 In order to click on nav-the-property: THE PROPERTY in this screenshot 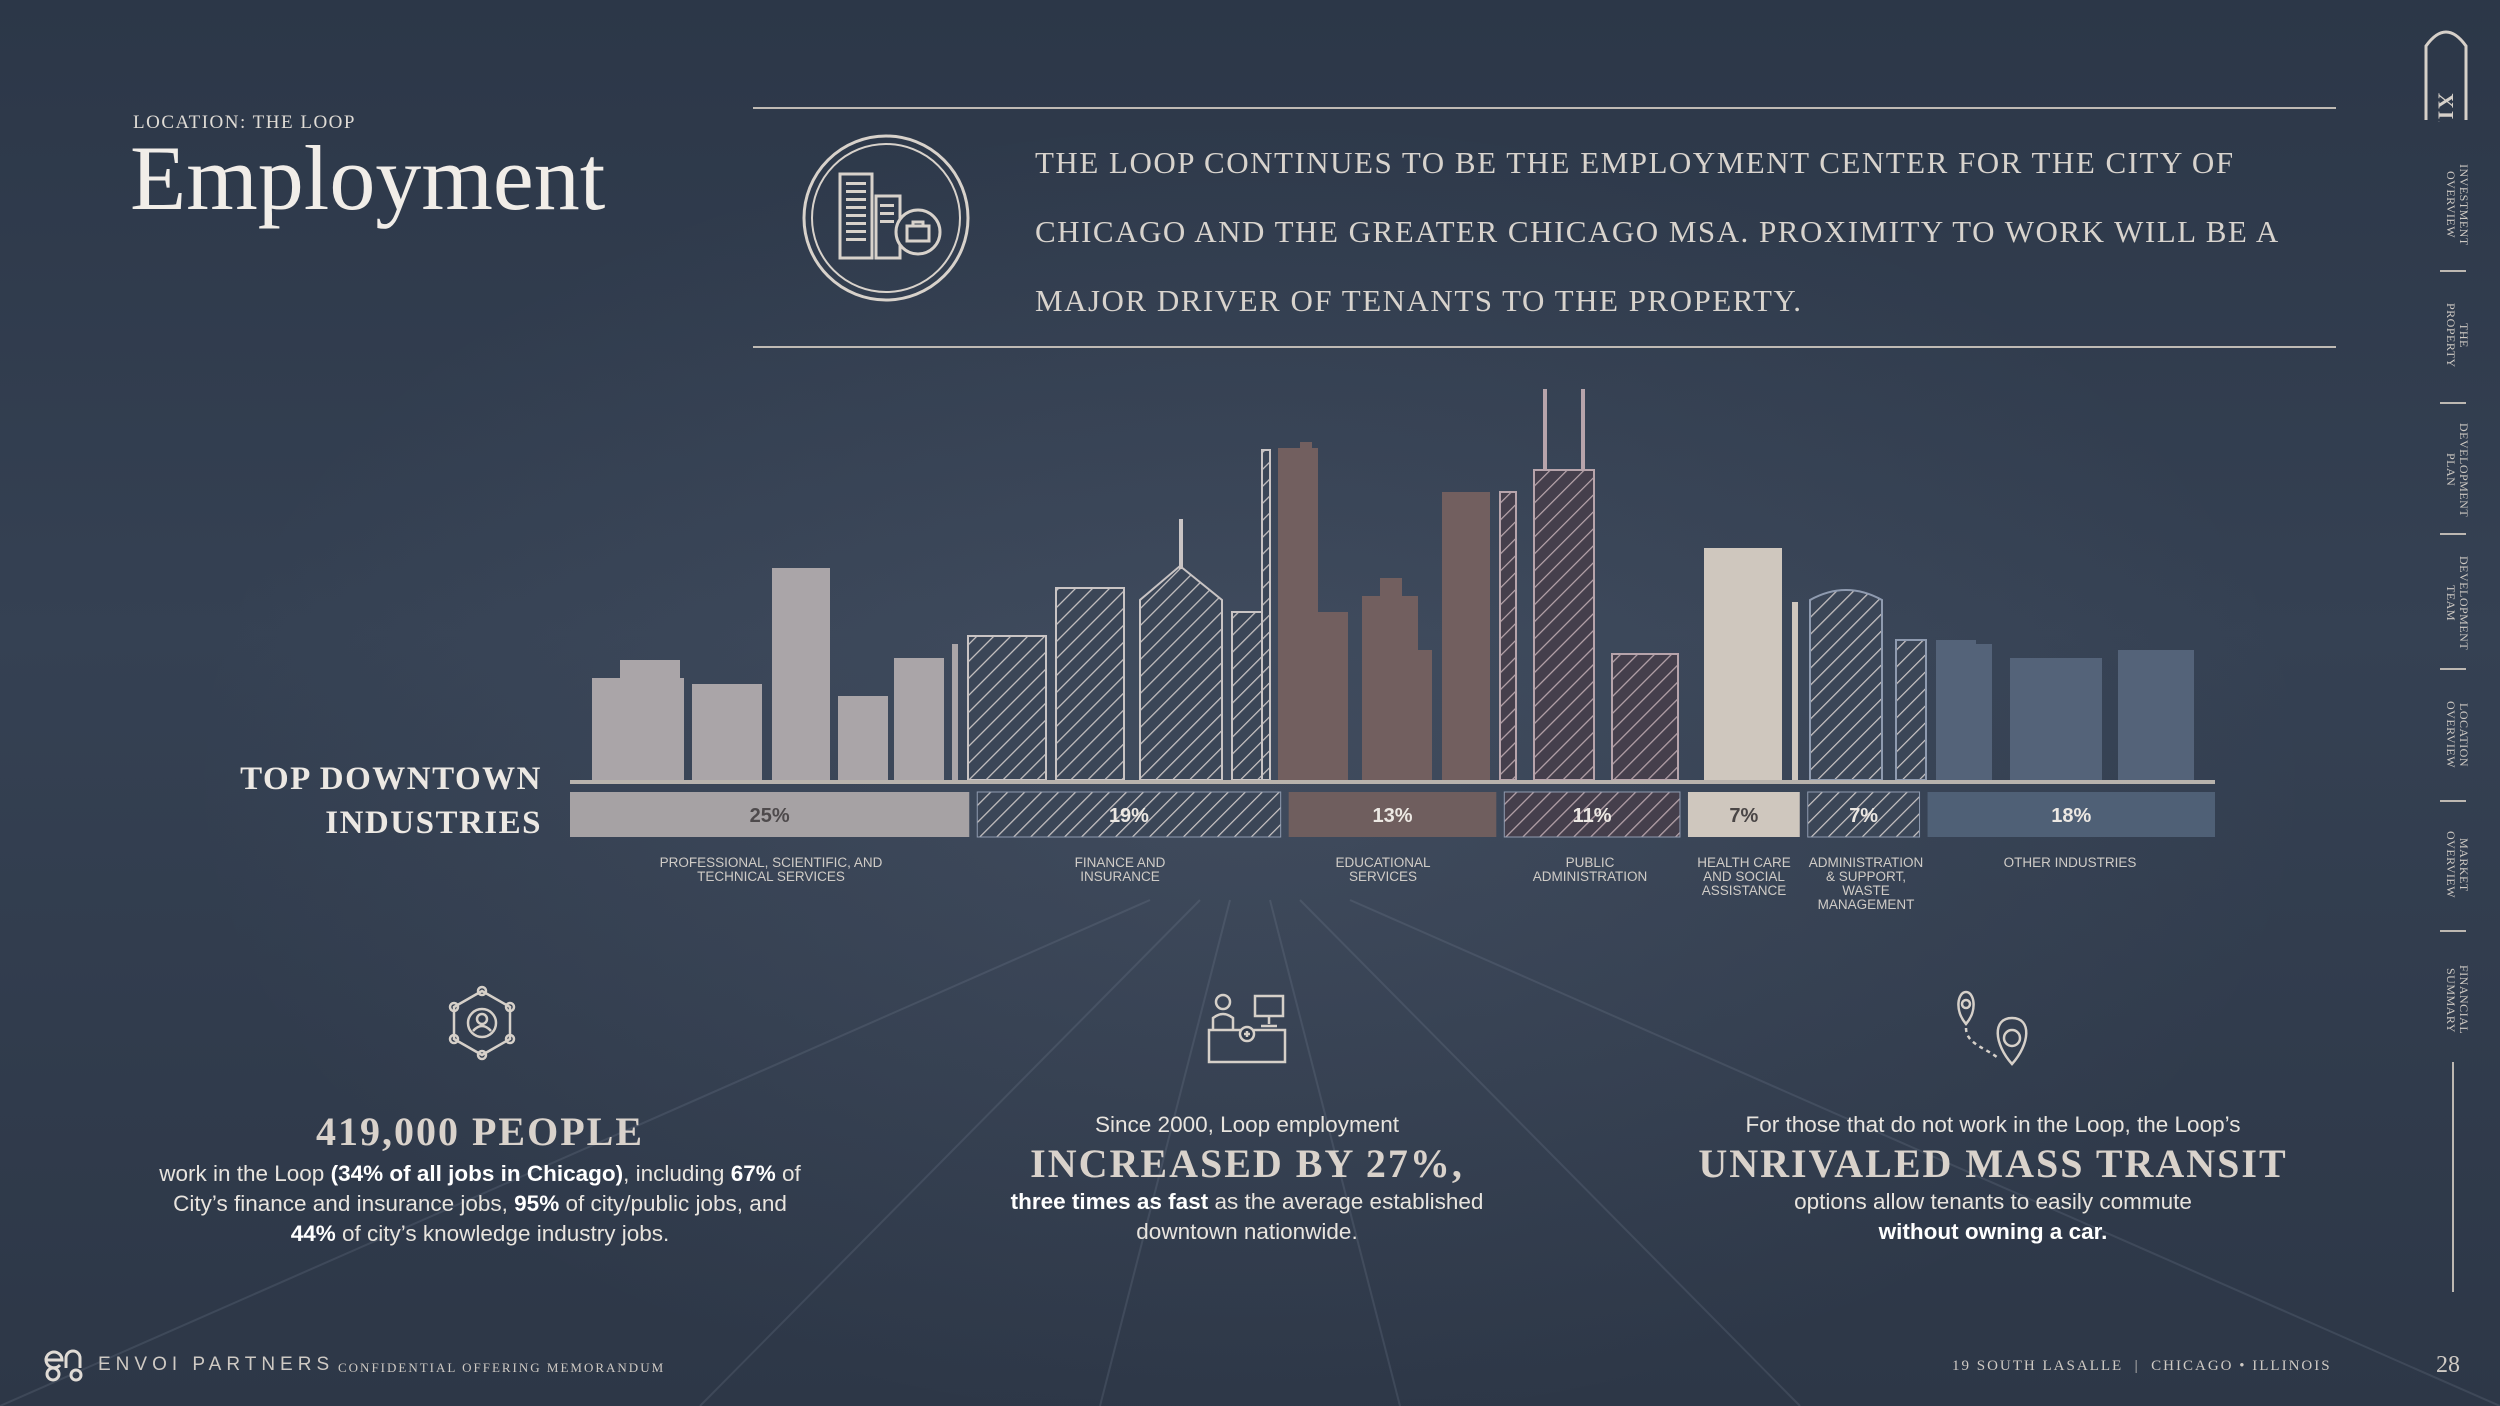, I will do `click(2457, 335)`.